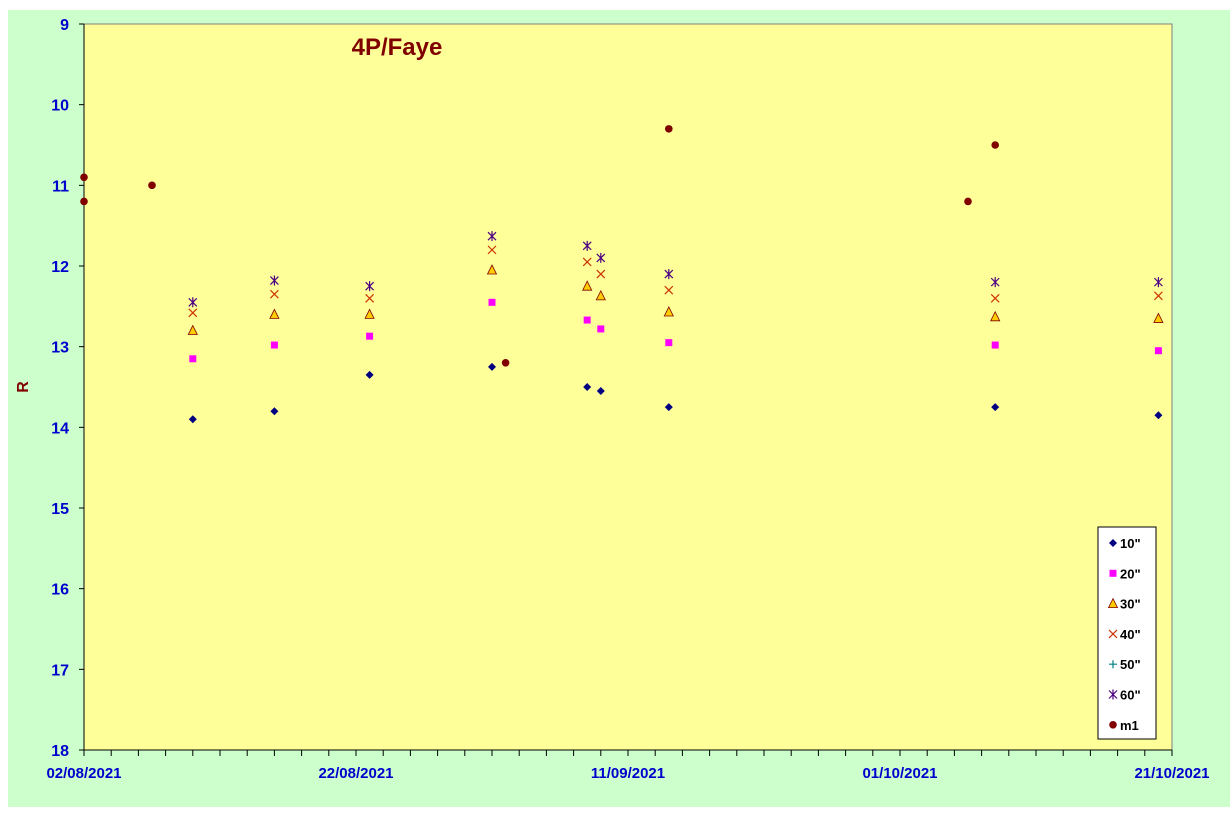  What do you see at coordinates (23, 387) in the screenshot?
I see `y-axis-label: R` at bounding box center [23, 387].